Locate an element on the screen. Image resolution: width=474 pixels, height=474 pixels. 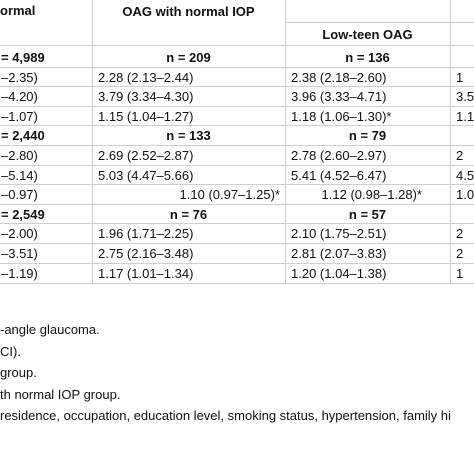
table-cell: 3.96 (3.33–4.71) is located at coordinates (339, 97).